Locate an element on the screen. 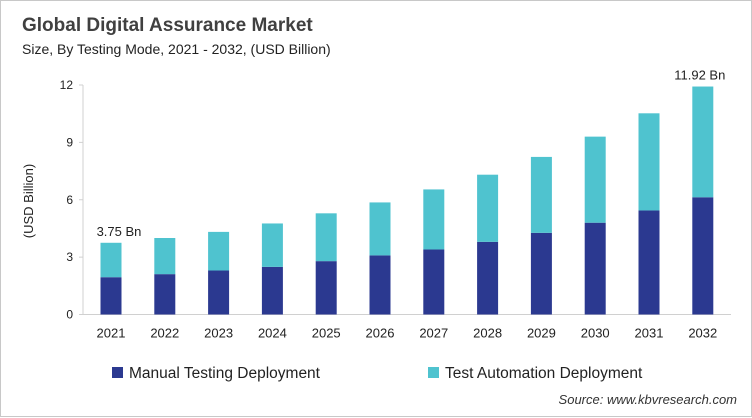  bar-automation-2025 is located at coordinates (326, 237).